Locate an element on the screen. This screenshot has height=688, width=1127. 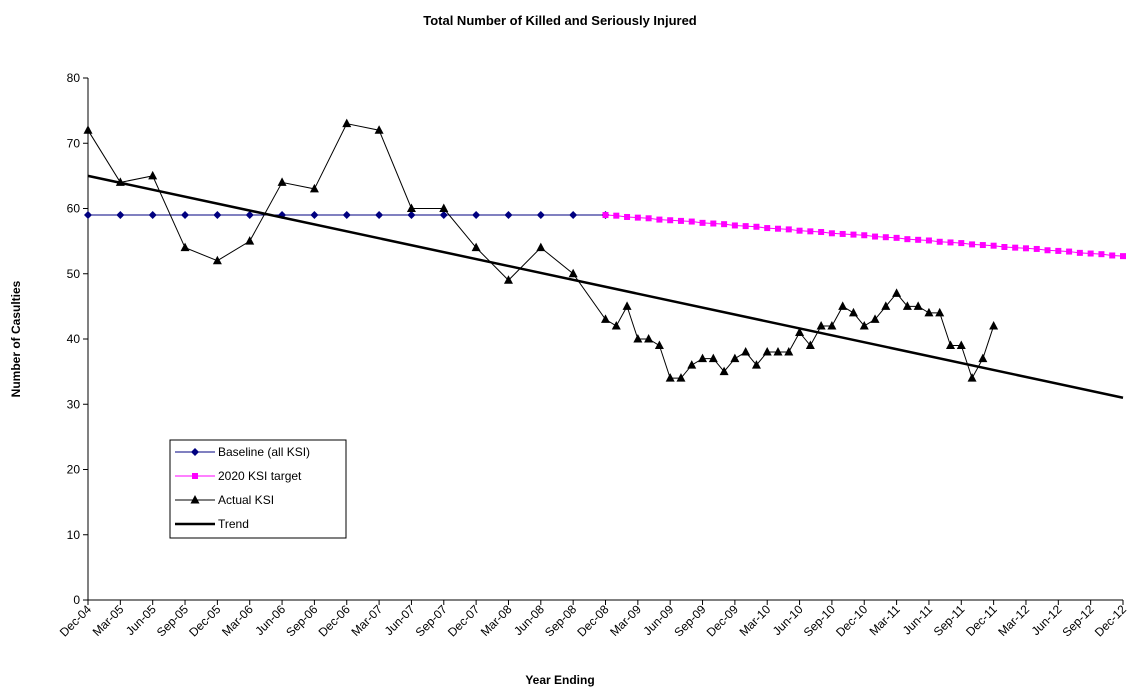
x-tick-label: Sep-11 is located at coordinates (949, 620).